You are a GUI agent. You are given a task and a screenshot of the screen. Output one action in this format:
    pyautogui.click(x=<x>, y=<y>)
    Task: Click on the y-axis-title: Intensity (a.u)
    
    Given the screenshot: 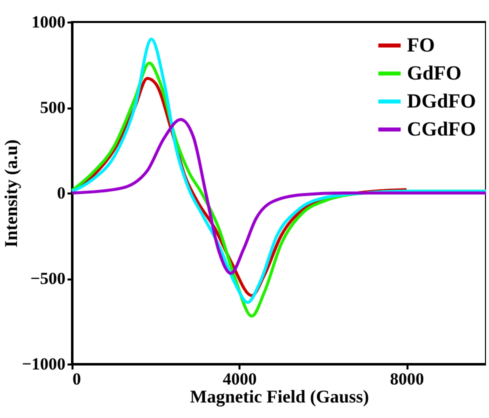 What is the action you would take?
    pyautogui.click(x=10, y=193)
    